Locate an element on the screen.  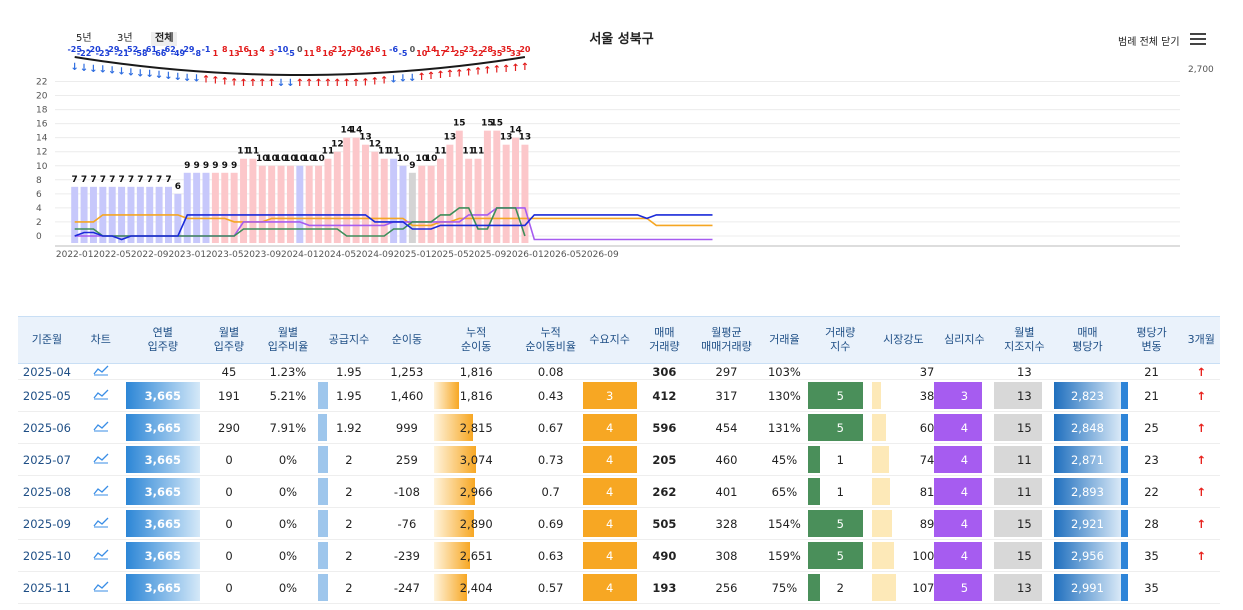
y-tick-label: 8 is located at coordinates (39, 181).